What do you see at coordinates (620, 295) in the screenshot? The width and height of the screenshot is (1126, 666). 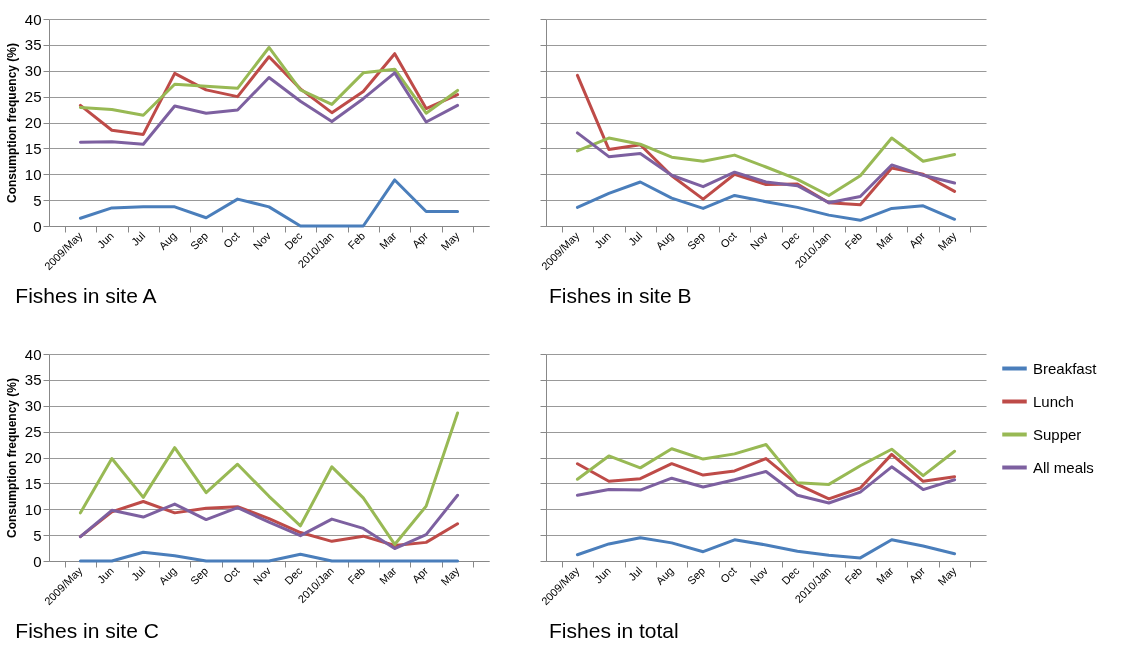 I see `text: Fishes in site B` at bounding box center [620, 295].